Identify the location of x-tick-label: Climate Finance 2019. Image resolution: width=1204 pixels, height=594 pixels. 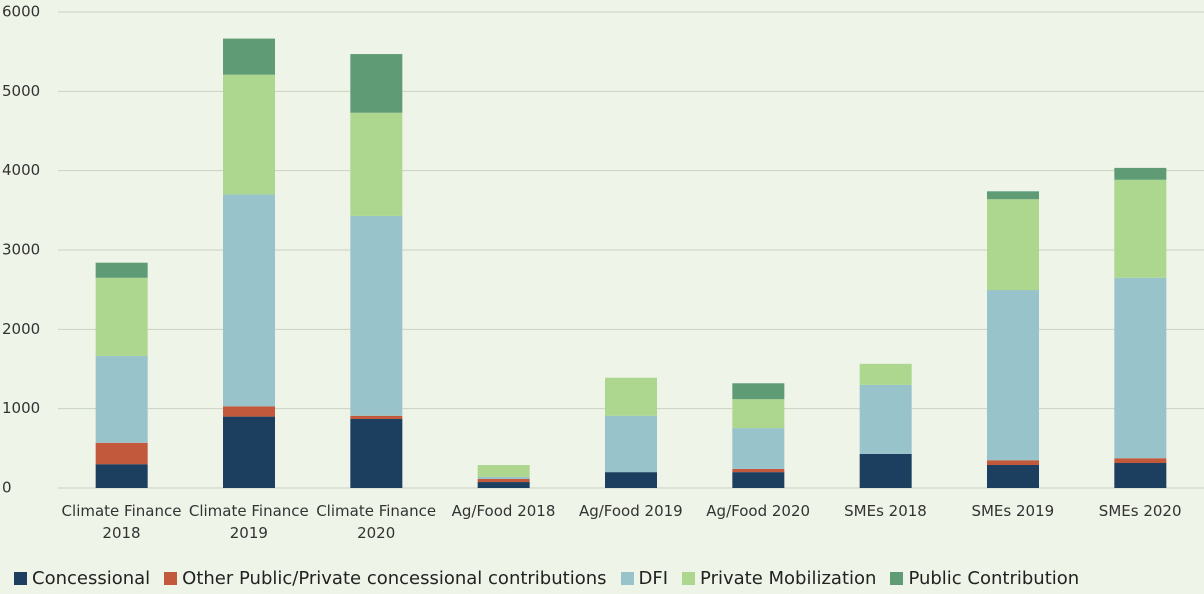
(248, 522).